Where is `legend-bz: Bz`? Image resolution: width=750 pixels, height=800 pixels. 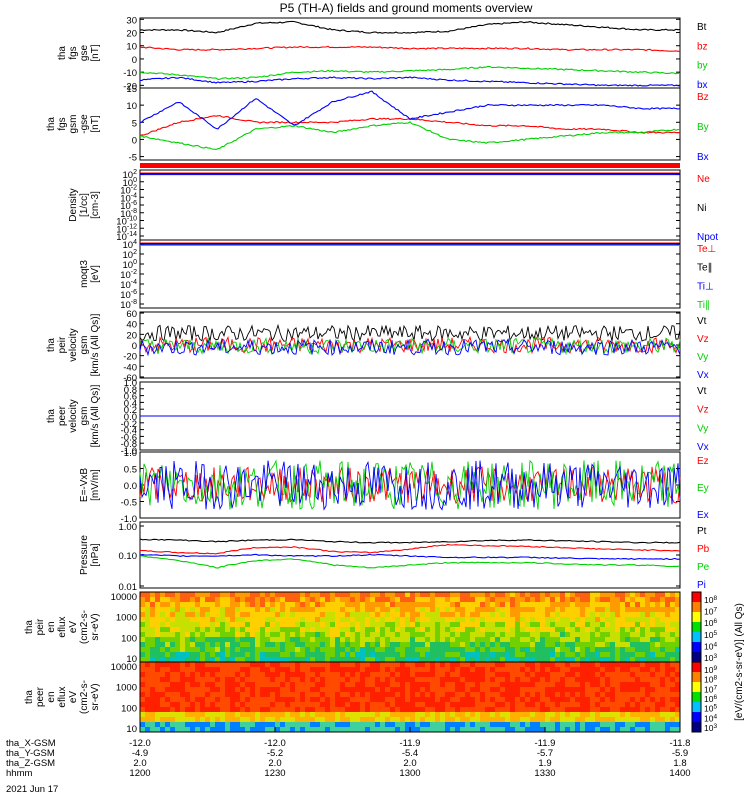 legend-bz: Bz is located at coordinates (703, 97).